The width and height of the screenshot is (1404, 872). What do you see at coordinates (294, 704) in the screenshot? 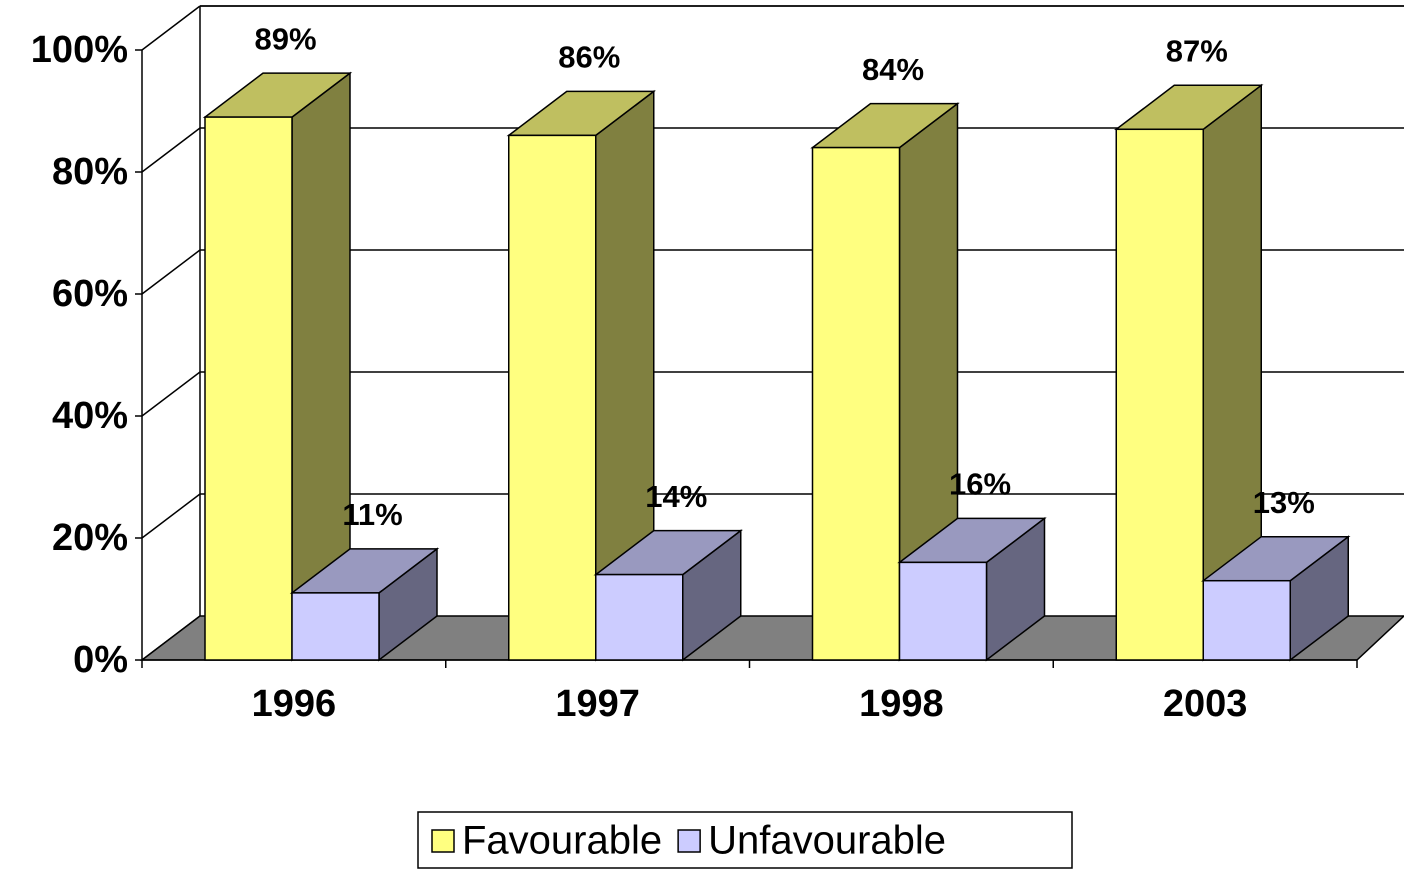
I see `x-tick-label: 1996` at bounding box center [294, 704].